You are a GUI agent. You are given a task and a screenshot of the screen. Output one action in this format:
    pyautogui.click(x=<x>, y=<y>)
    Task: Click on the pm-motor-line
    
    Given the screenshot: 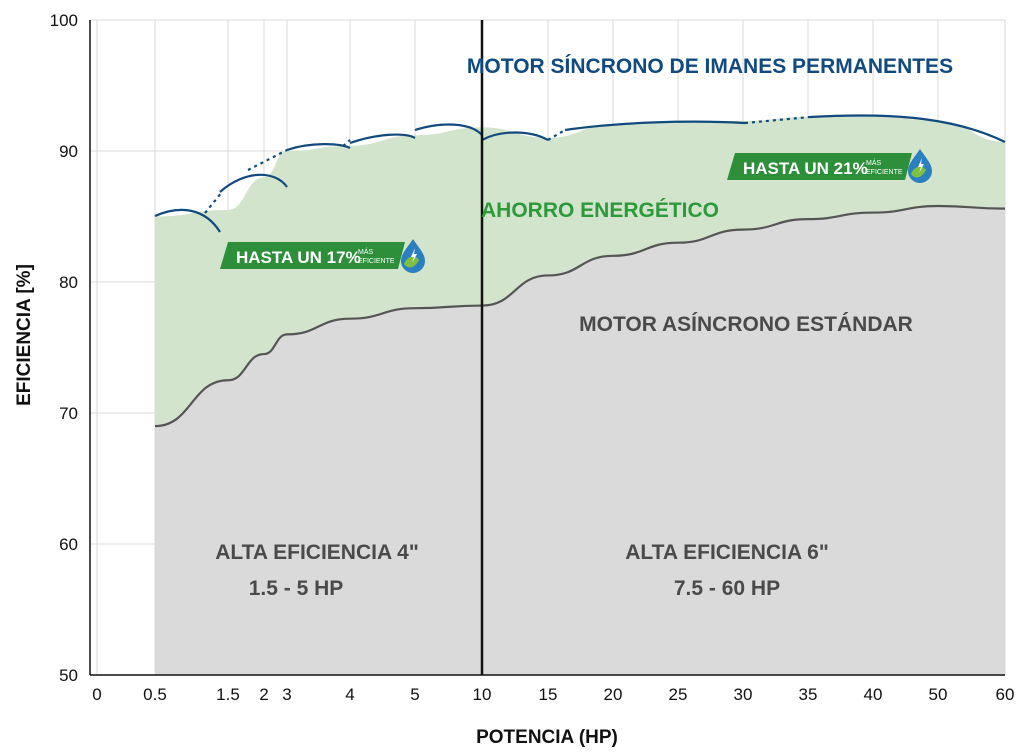 What is the action you would take?
    pyautogui.click(x=580, y=173)
    